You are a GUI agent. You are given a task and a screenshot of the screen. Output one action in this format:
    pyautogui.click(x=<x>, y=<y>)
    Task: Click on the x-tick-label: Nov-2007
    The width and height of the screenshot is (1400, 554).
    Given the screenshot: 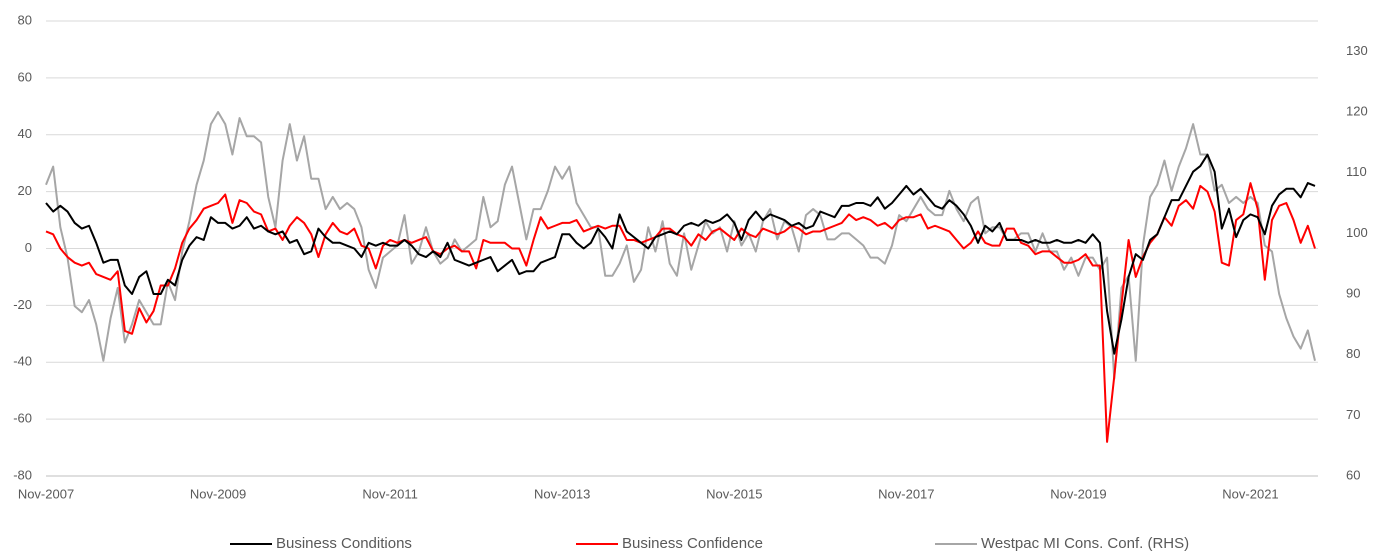 What is the action you would take?
    pyautogui.click(x=46, y=493)
    